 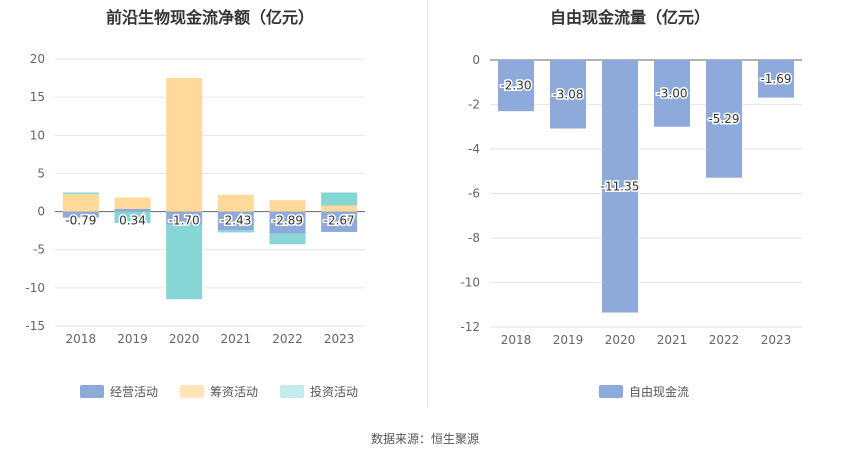 I want to click on cashflow-bar-investing-2021, so click(x=235, y=231).